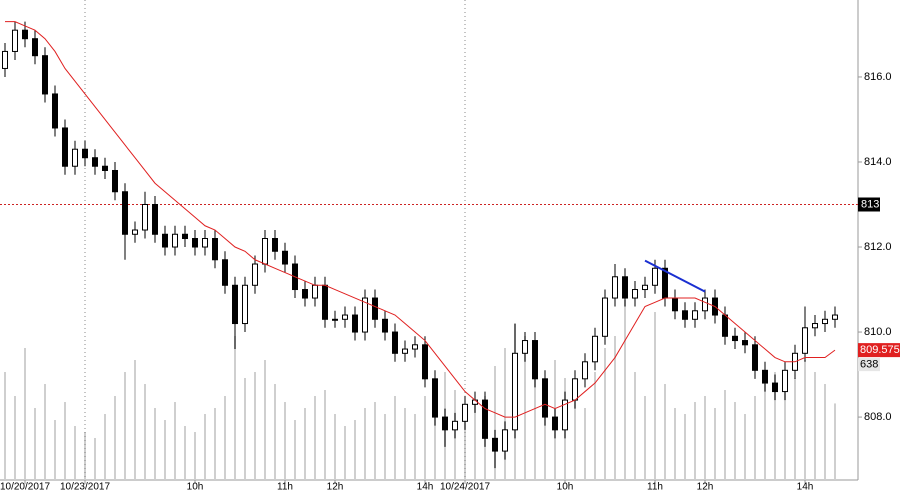  I want to click on x-tick-label: 10/23/2017, so click(85, 487).